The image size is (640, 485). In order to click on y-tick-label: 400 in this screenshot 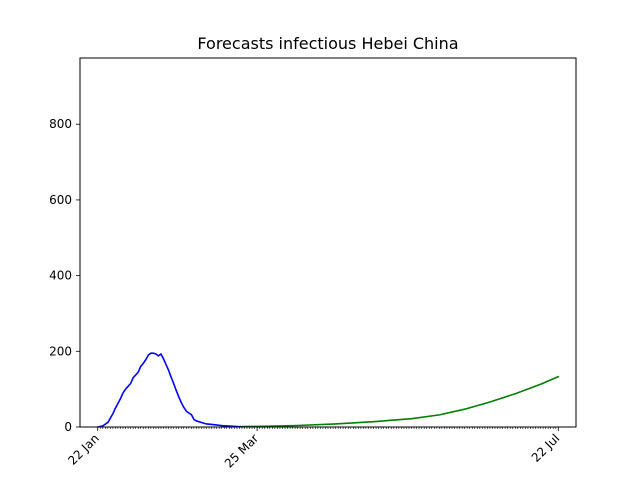, I will do `click(60, 276)`.